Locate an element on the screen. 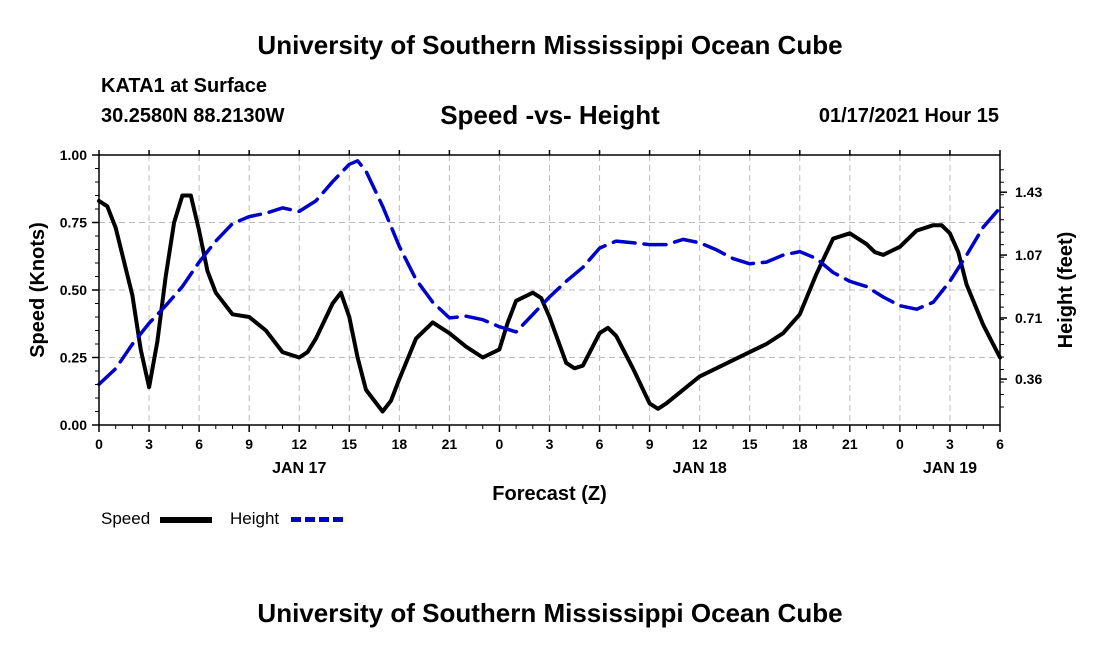 The height and width of the screenshot is (650, 1100). y-tick-label: 0.25 is located at coordinates (73, 358).